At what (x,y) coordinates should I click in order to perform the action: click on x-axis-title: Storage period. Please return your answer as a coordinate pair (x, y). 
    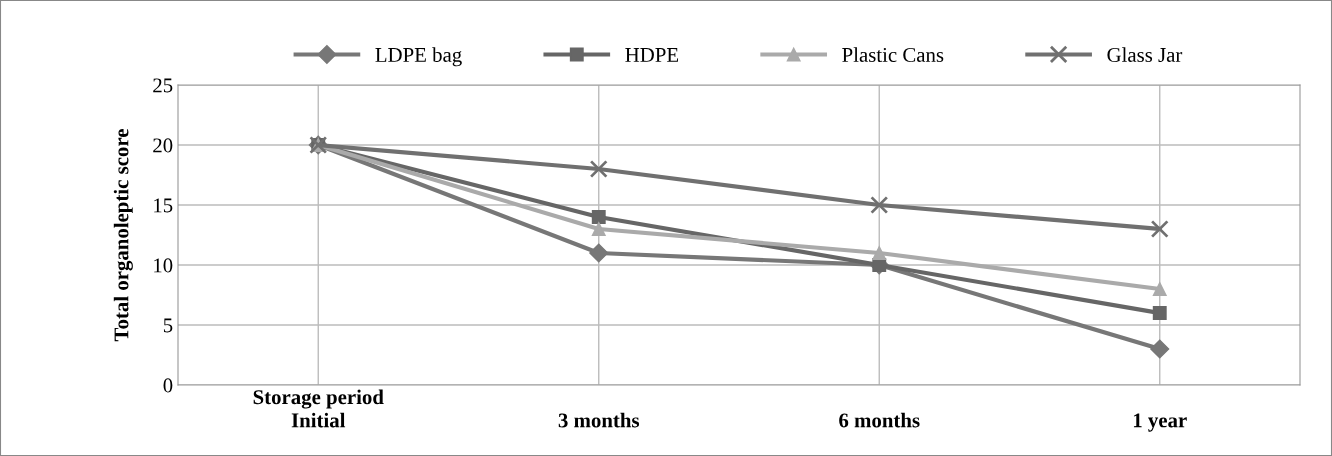
    Looking at the image, I should click on (318, 399).